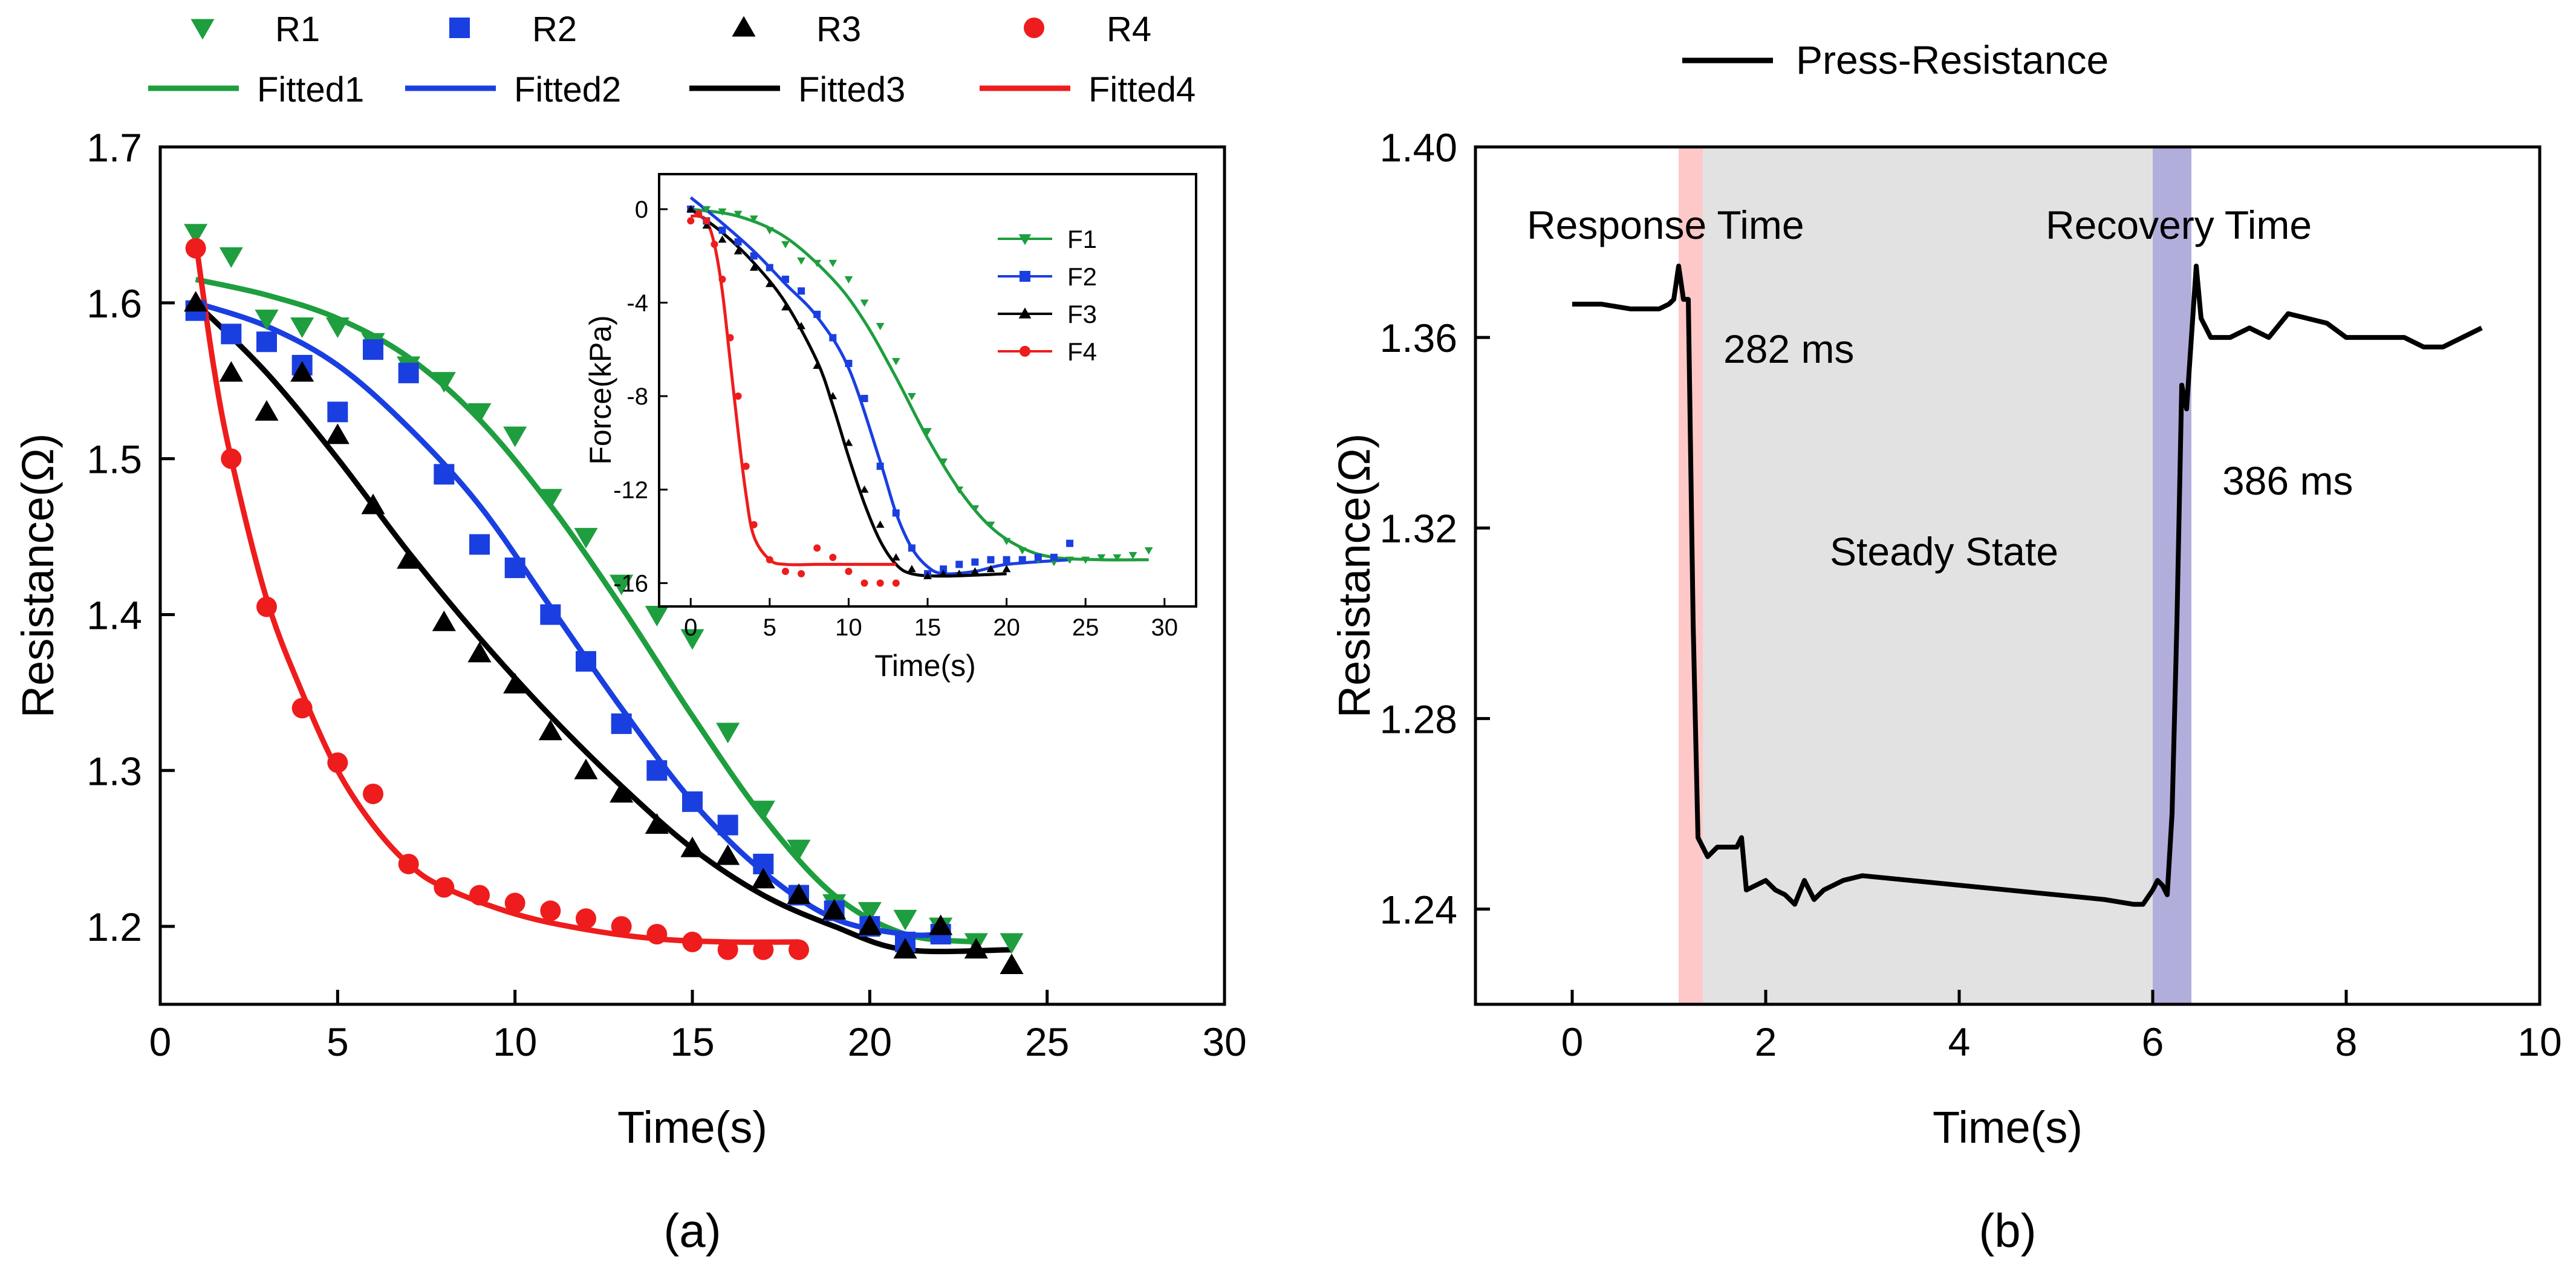  What do you see at coordinates (1082, 314) in the screenshot?
I see `inset-legend-label-f3: F3` at bounding box center [1082, 314].